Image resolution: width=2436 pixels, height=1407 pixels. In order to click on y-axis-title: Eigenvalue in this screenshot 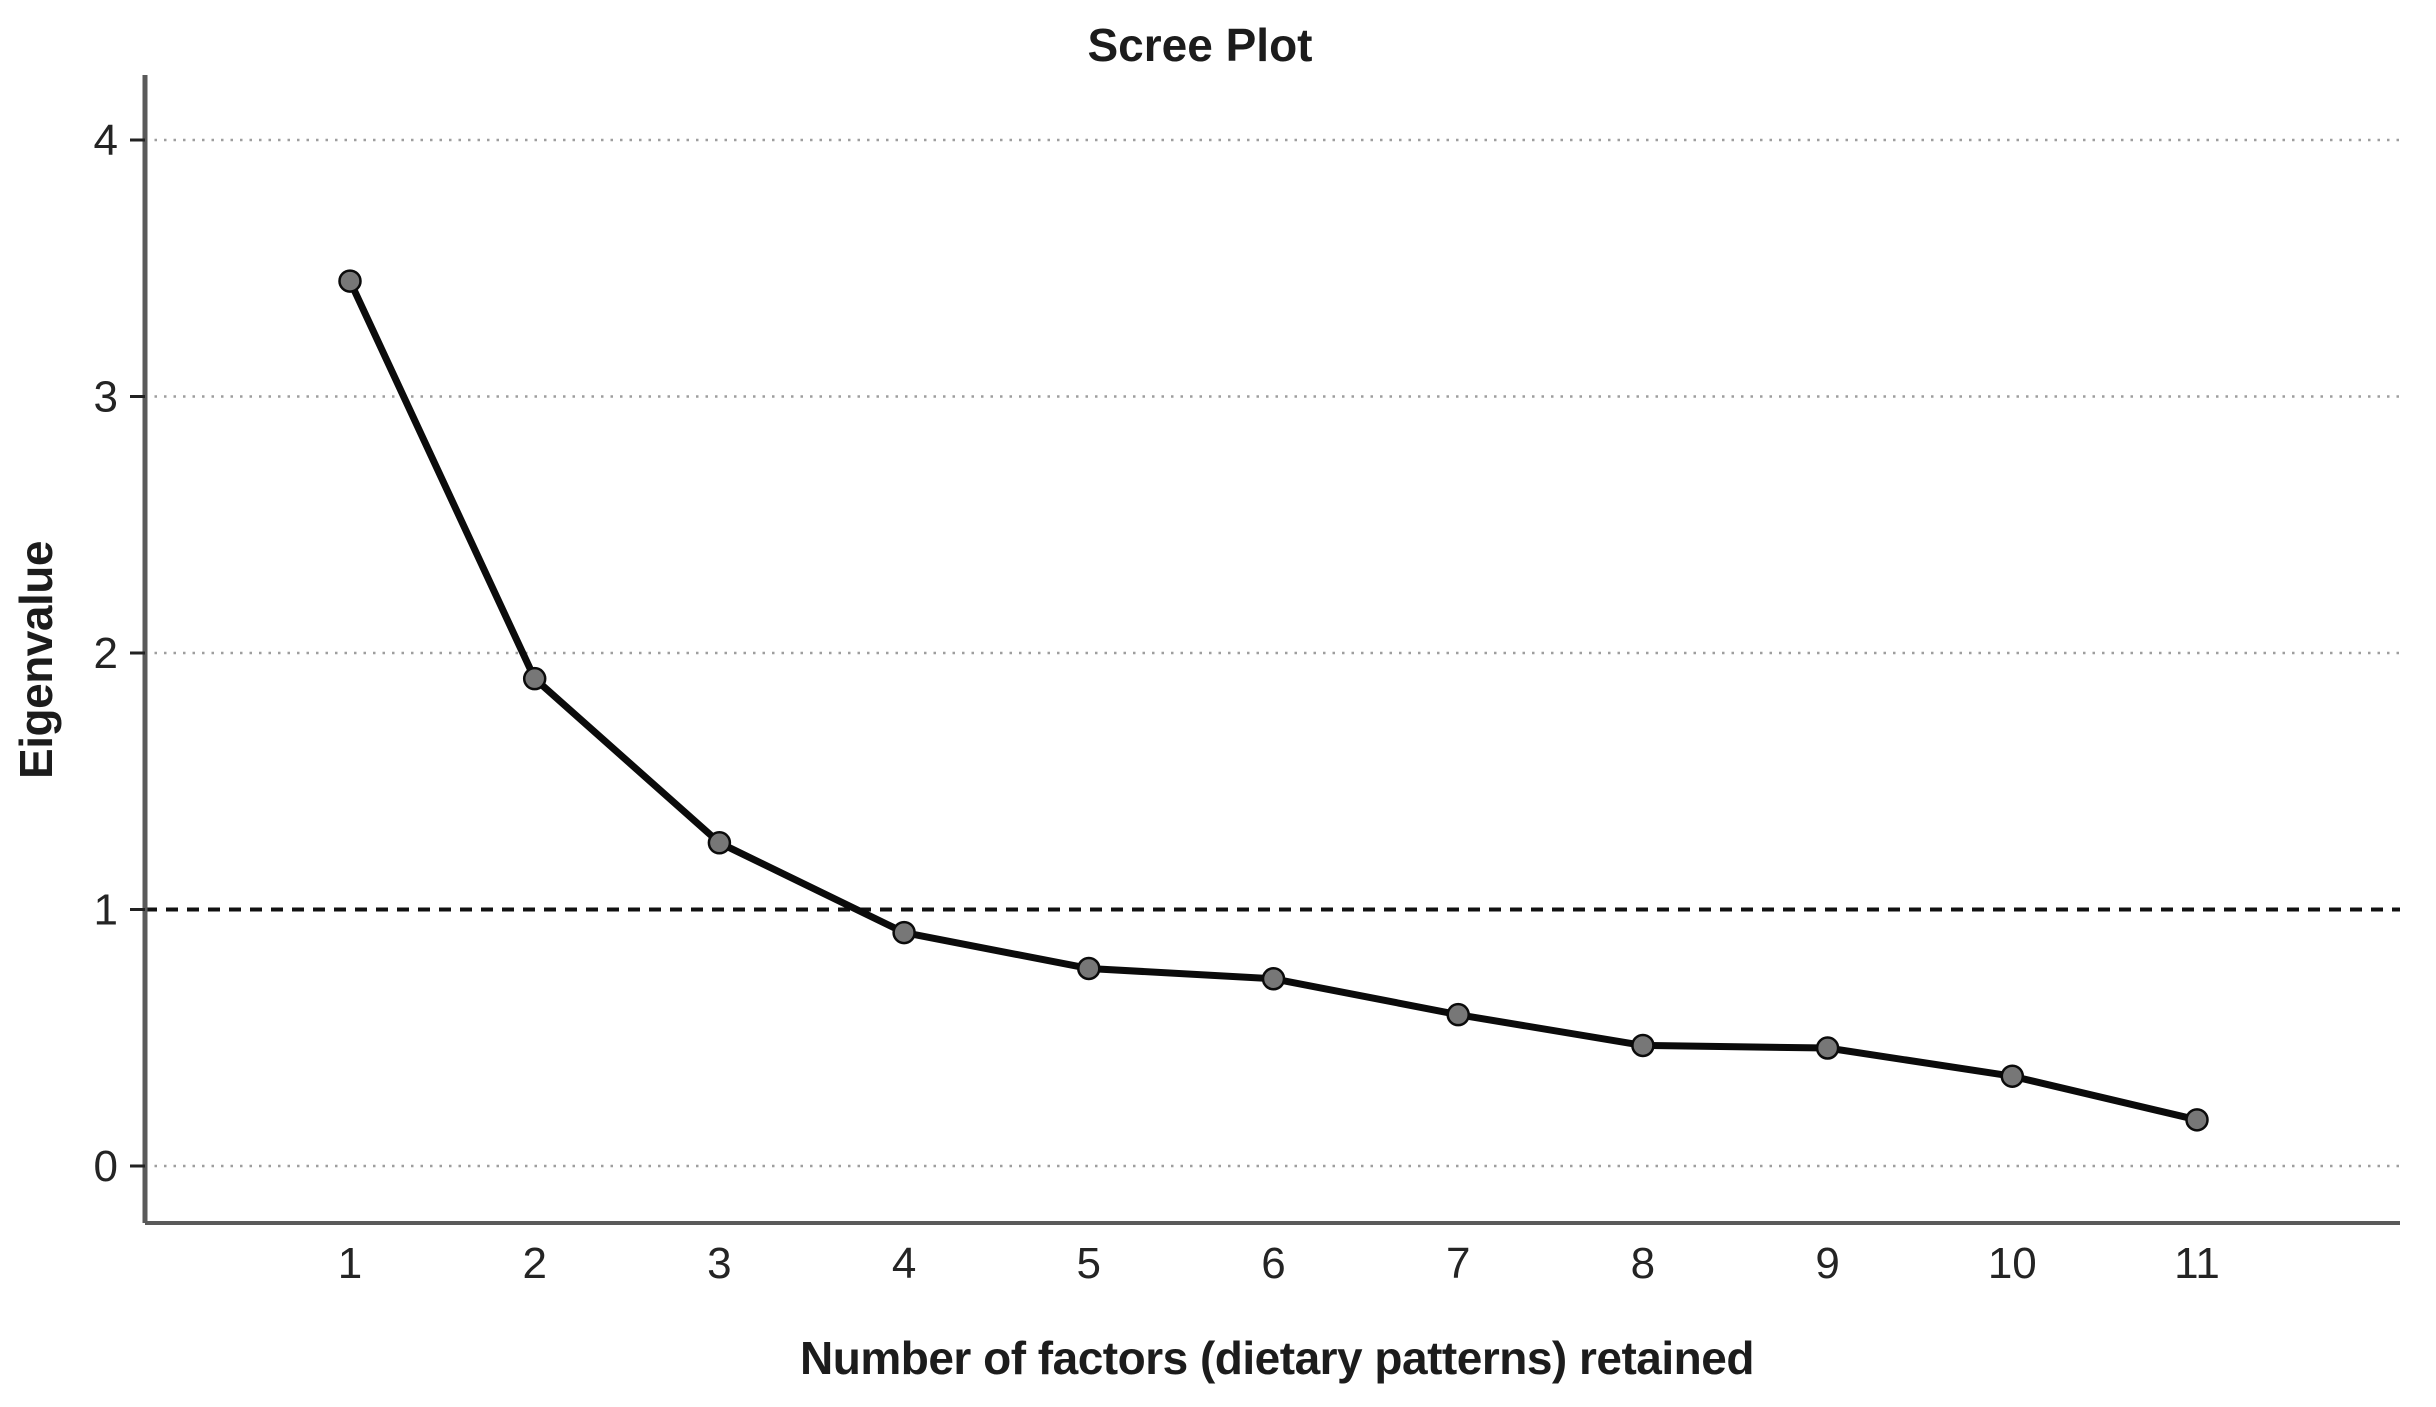, I will do `click(36, 660)`.